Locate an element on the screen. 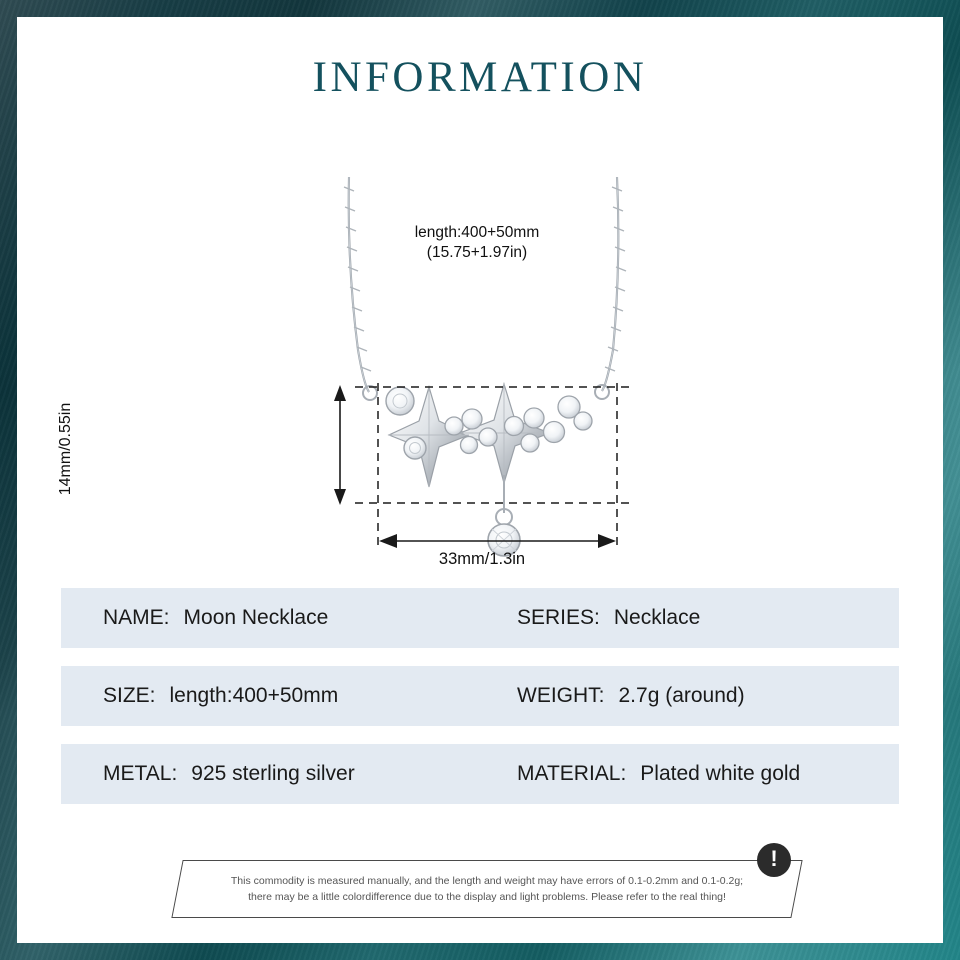 This screenshot has width=960, height=960. spec-key-metal: METAL: is located at coordinates (140, 773).